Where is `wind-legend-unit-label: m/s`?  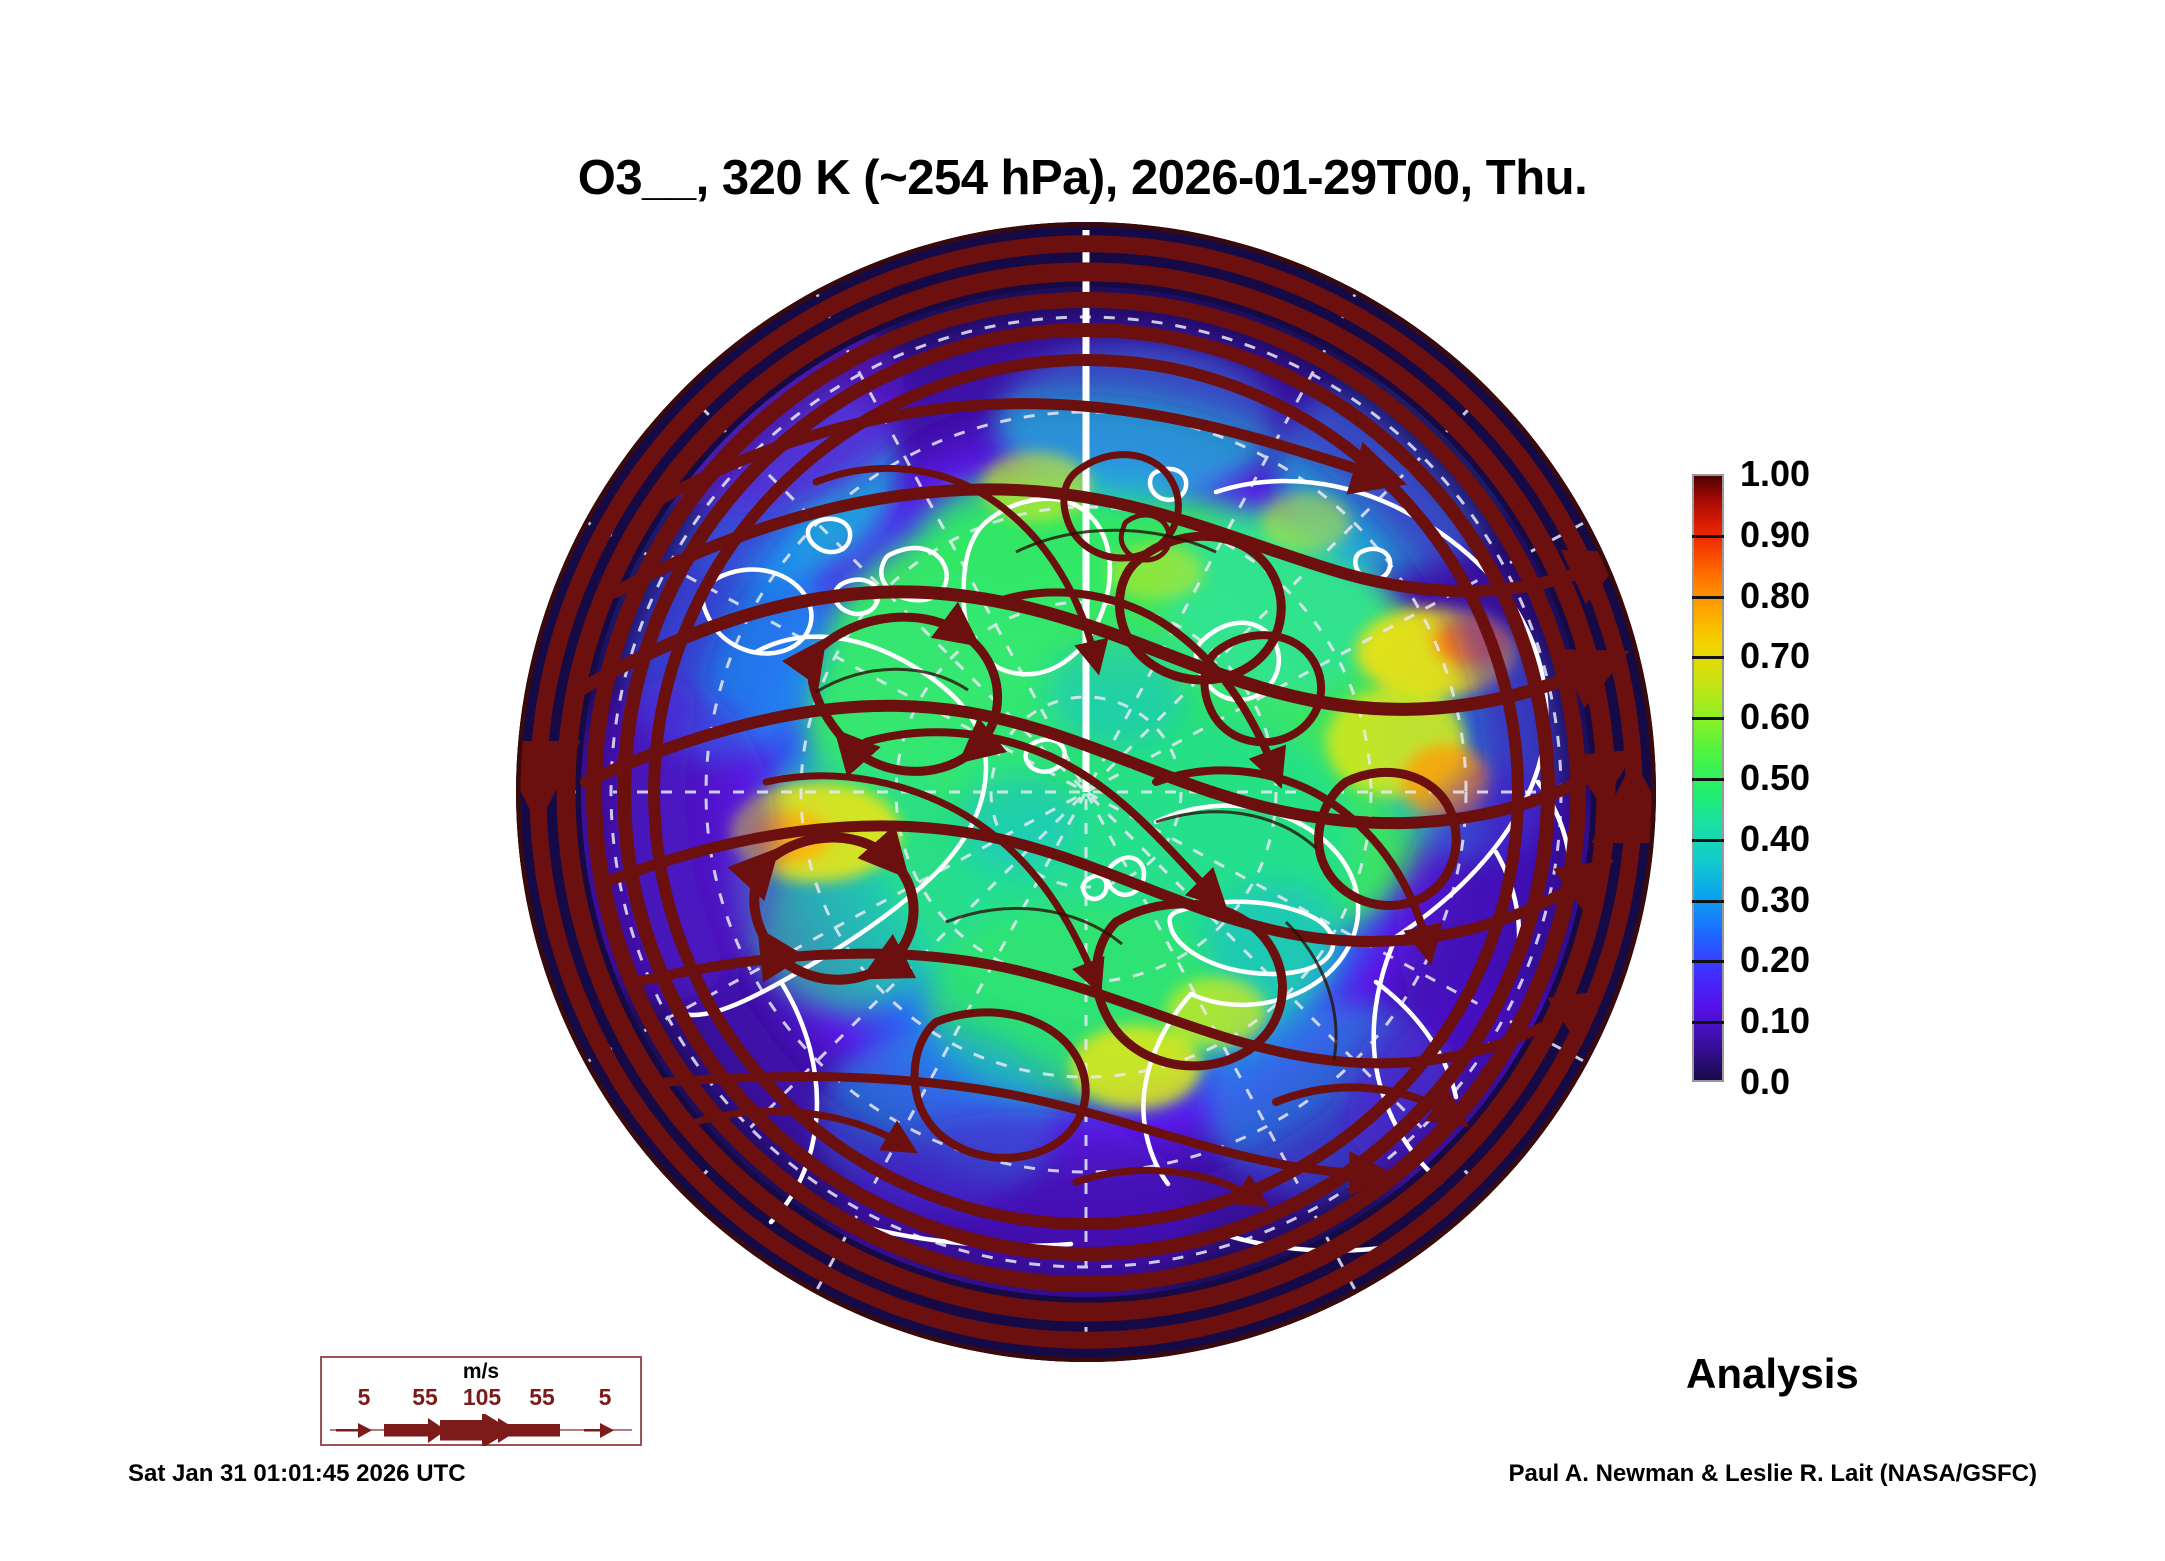
wind-legend-unit-label: m/s is located at coordinates (481, 1371).